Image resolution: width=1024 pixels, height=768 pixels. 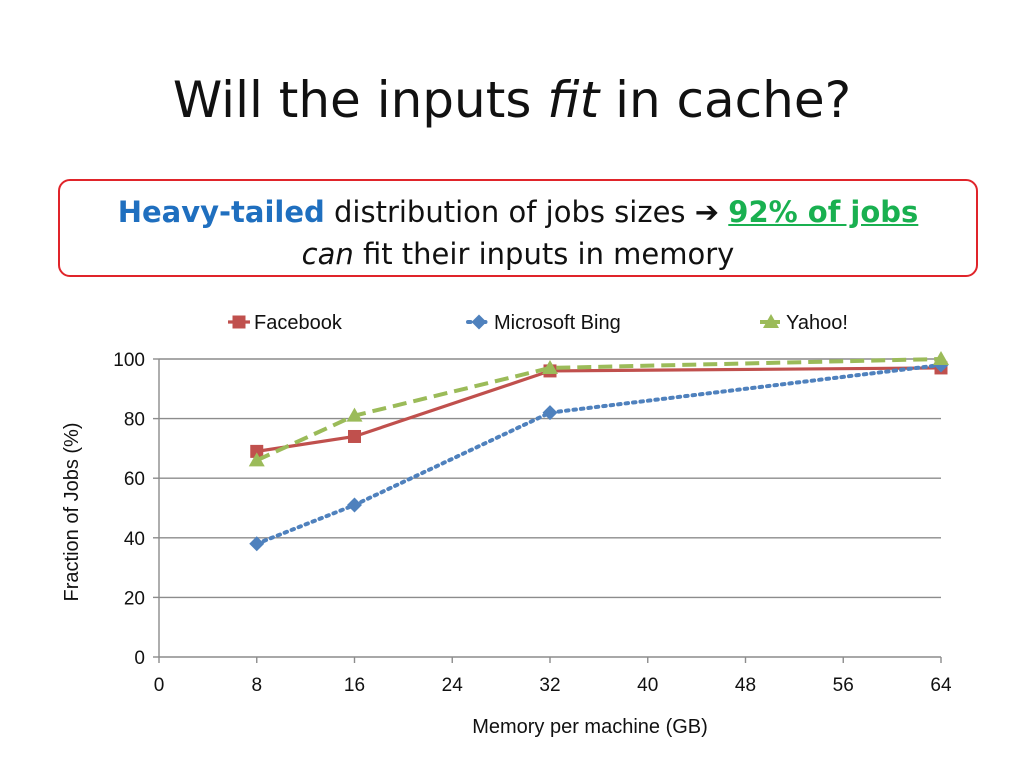 What do you see at coordinates (239, 322) in the screenshot?
I see `legend-swatch-marker-facebook` at bounding box center [239, 322].